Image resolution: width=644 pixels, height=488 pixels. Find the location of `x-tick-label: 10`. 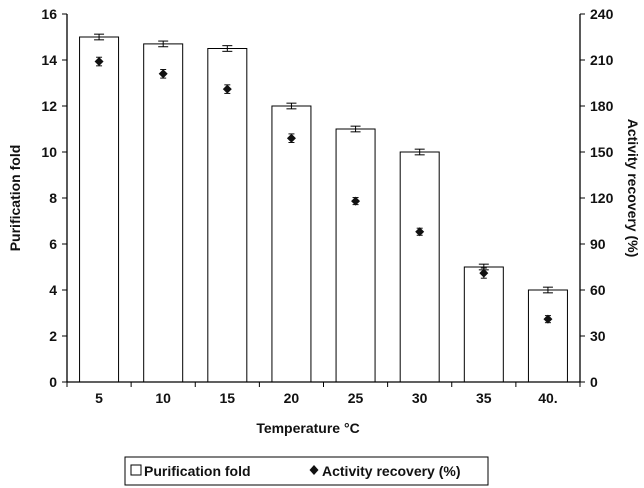

x-tick-label: 10 is located at coordinates (163, 398).